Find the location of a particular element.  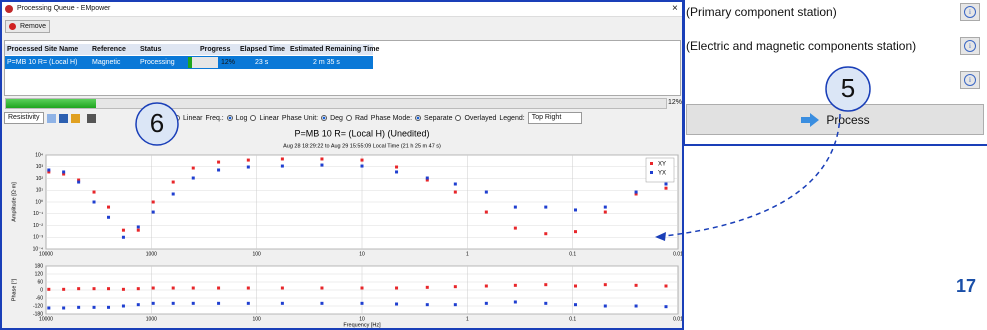

page-number: 17 is located at coordinates (966, 286).